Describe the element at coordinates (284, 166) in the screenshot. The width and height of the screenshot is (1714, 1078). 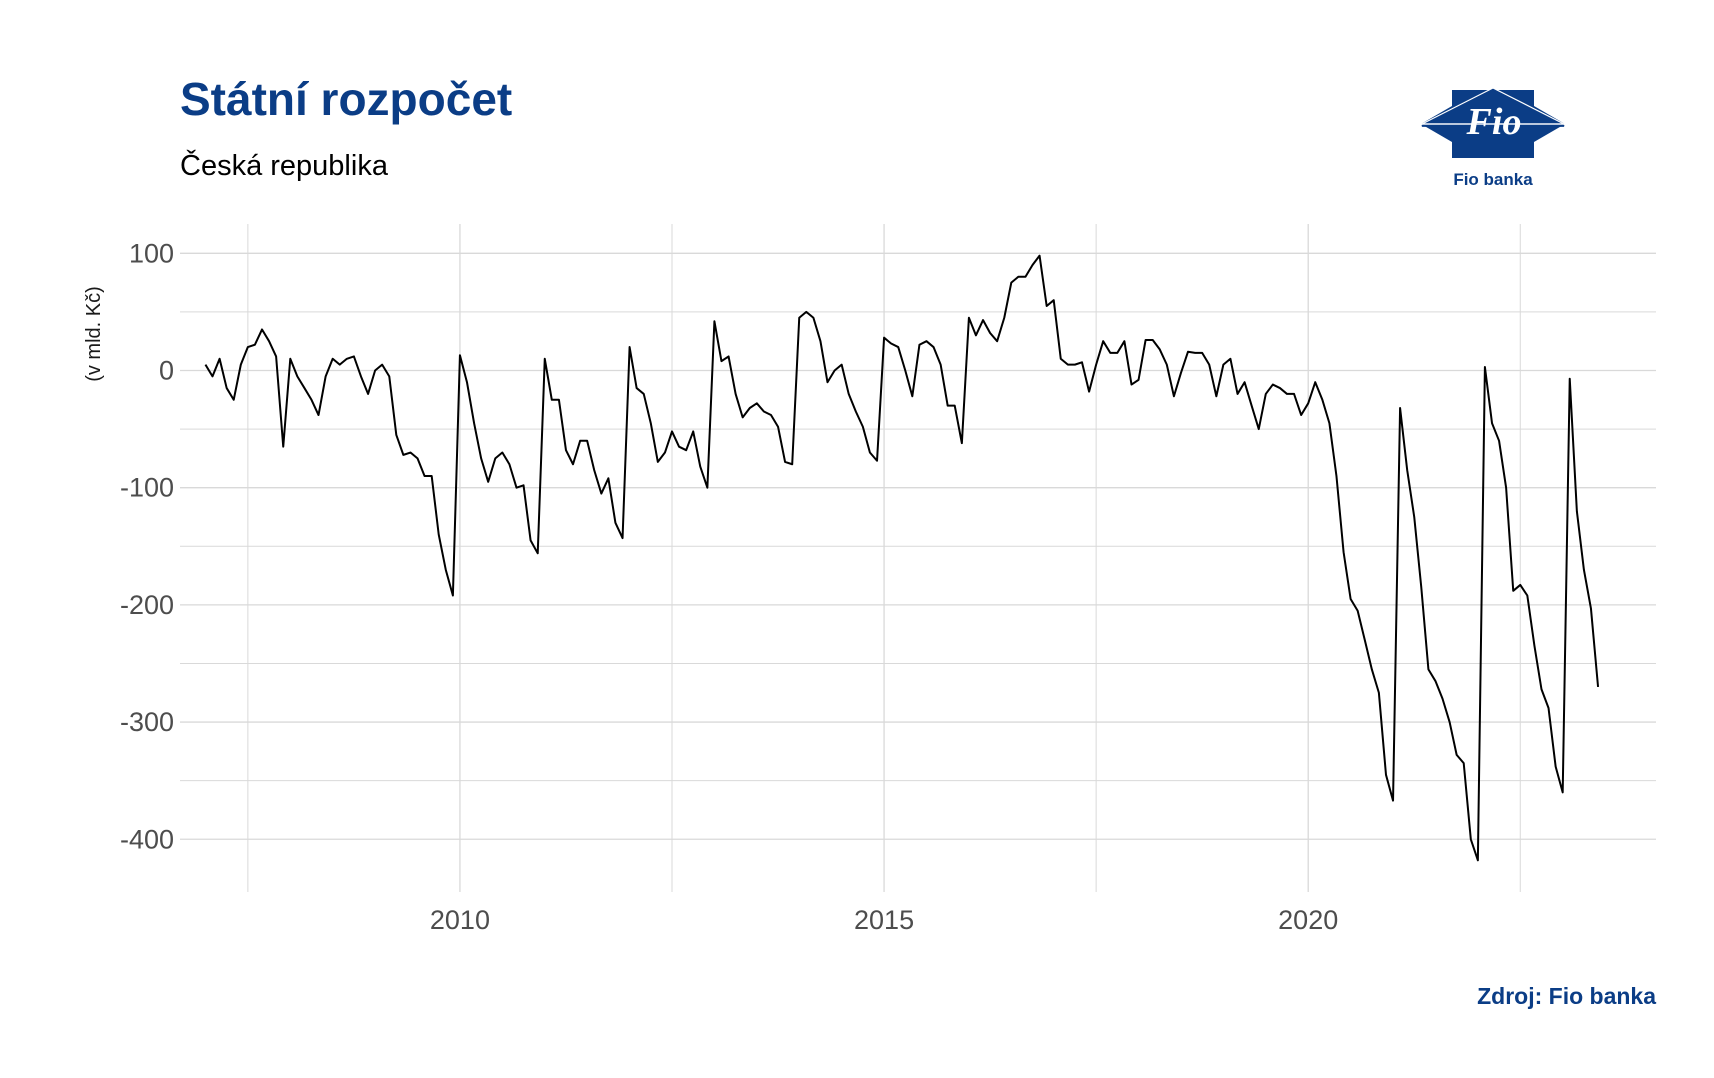
I see `chart-subtitle: Česká republika` at that location.